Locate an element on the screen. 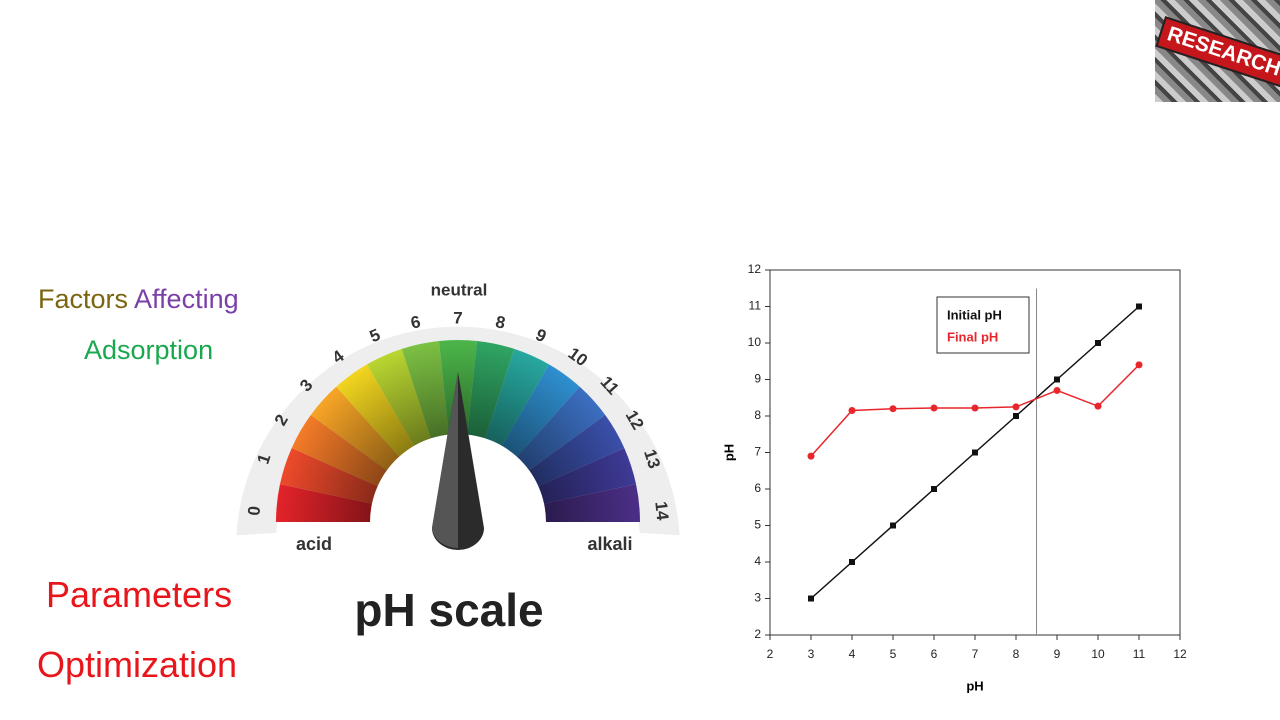  x-tick-label: 3 is located at coordinates (811, 654).